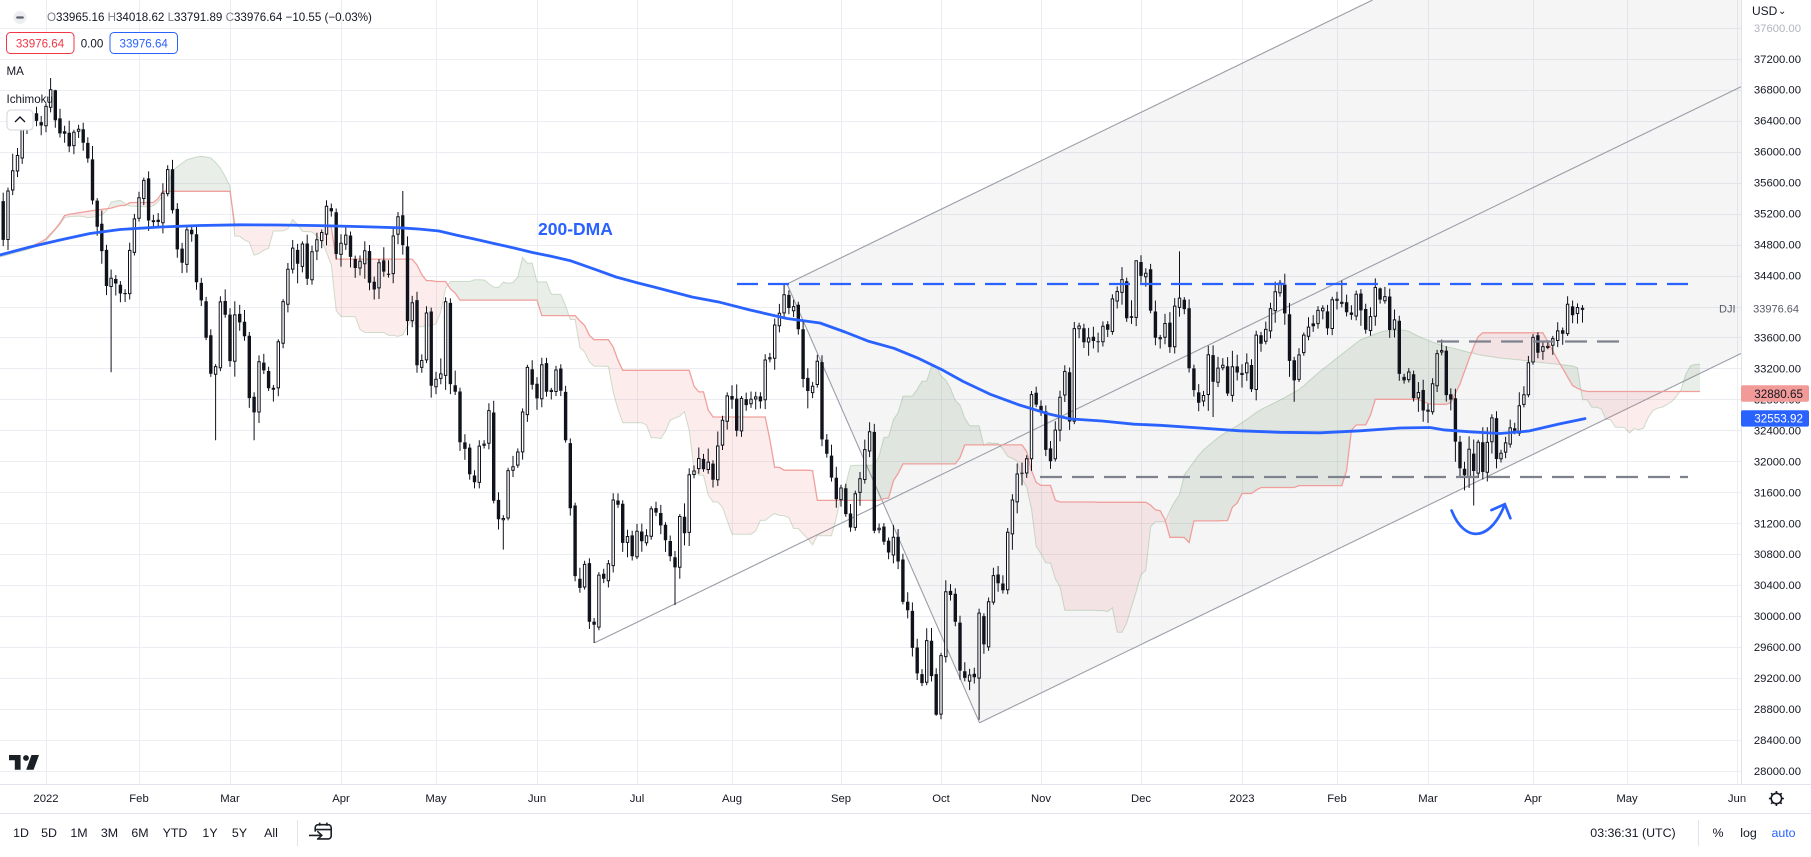 Image resolution: width=1811 pixels, height=857 pixels. What do you see at coordinates (1777, 153) in the screenshot?
I see `svg-text: 36000.00` at bounding box center [1777, 153].